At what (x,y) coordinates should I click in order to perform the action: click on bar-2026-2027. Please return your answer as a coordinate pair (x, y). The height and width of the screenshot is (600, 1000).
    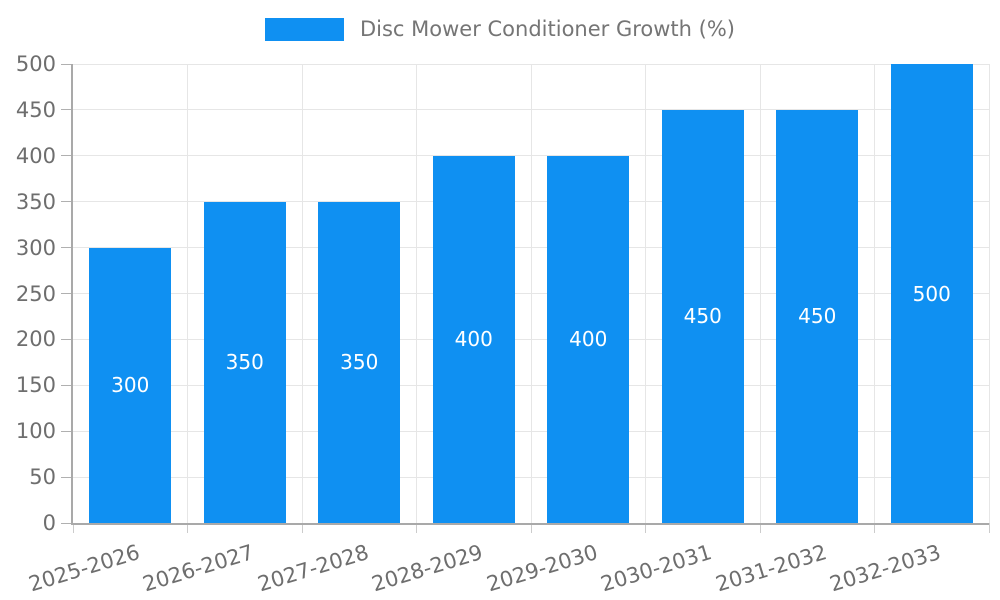
    Looking at the image, I should click on (244, 362).